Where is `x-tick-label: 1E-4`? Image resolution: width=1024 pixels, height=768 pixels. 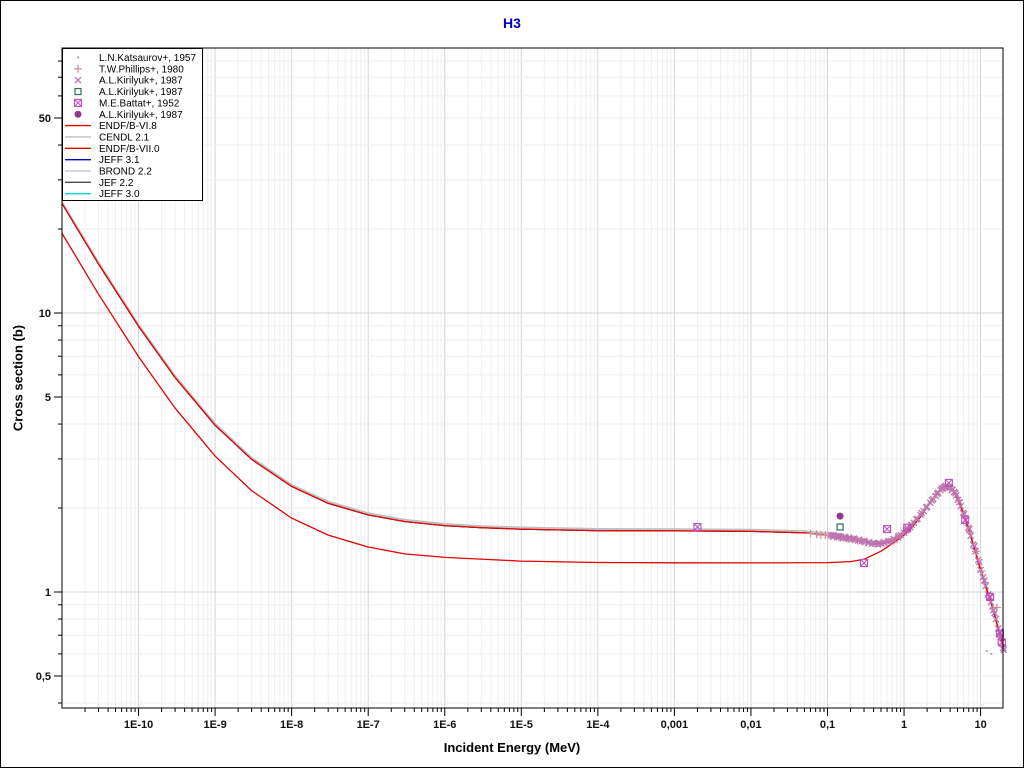 x-tick-label: 1E-4 is located at coordinates (598, 725).